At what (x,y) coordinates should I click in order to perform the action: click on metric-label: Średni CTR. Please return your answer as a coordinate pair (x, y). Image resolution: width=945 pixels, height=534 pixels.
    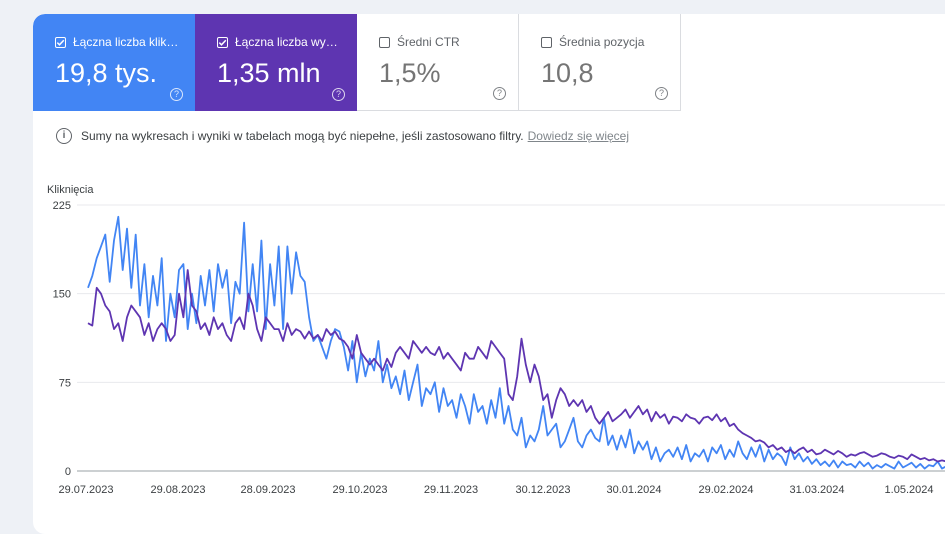
    Looking at the image, I should click on (428, 42).